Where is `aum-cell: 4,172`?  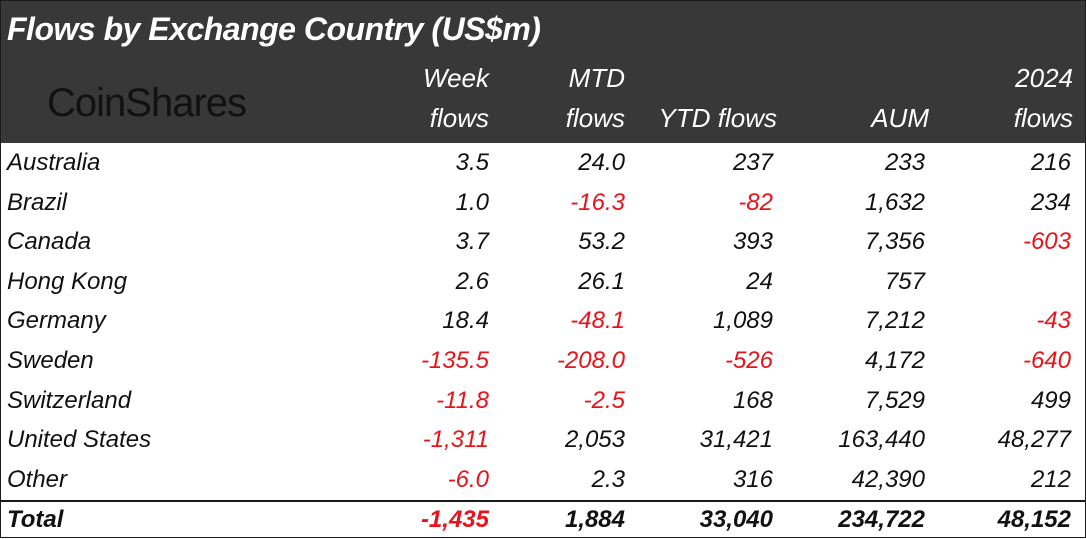
aum-cell: 4,172 is located at coordinates (894, 360).